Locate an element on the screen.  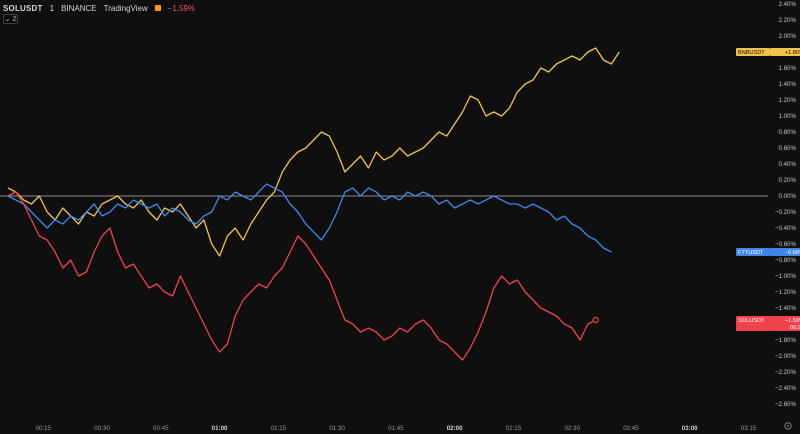
series-badge-solusdt: SOLUSDT −1.59%08:28 is located at coordinates (768, 323).